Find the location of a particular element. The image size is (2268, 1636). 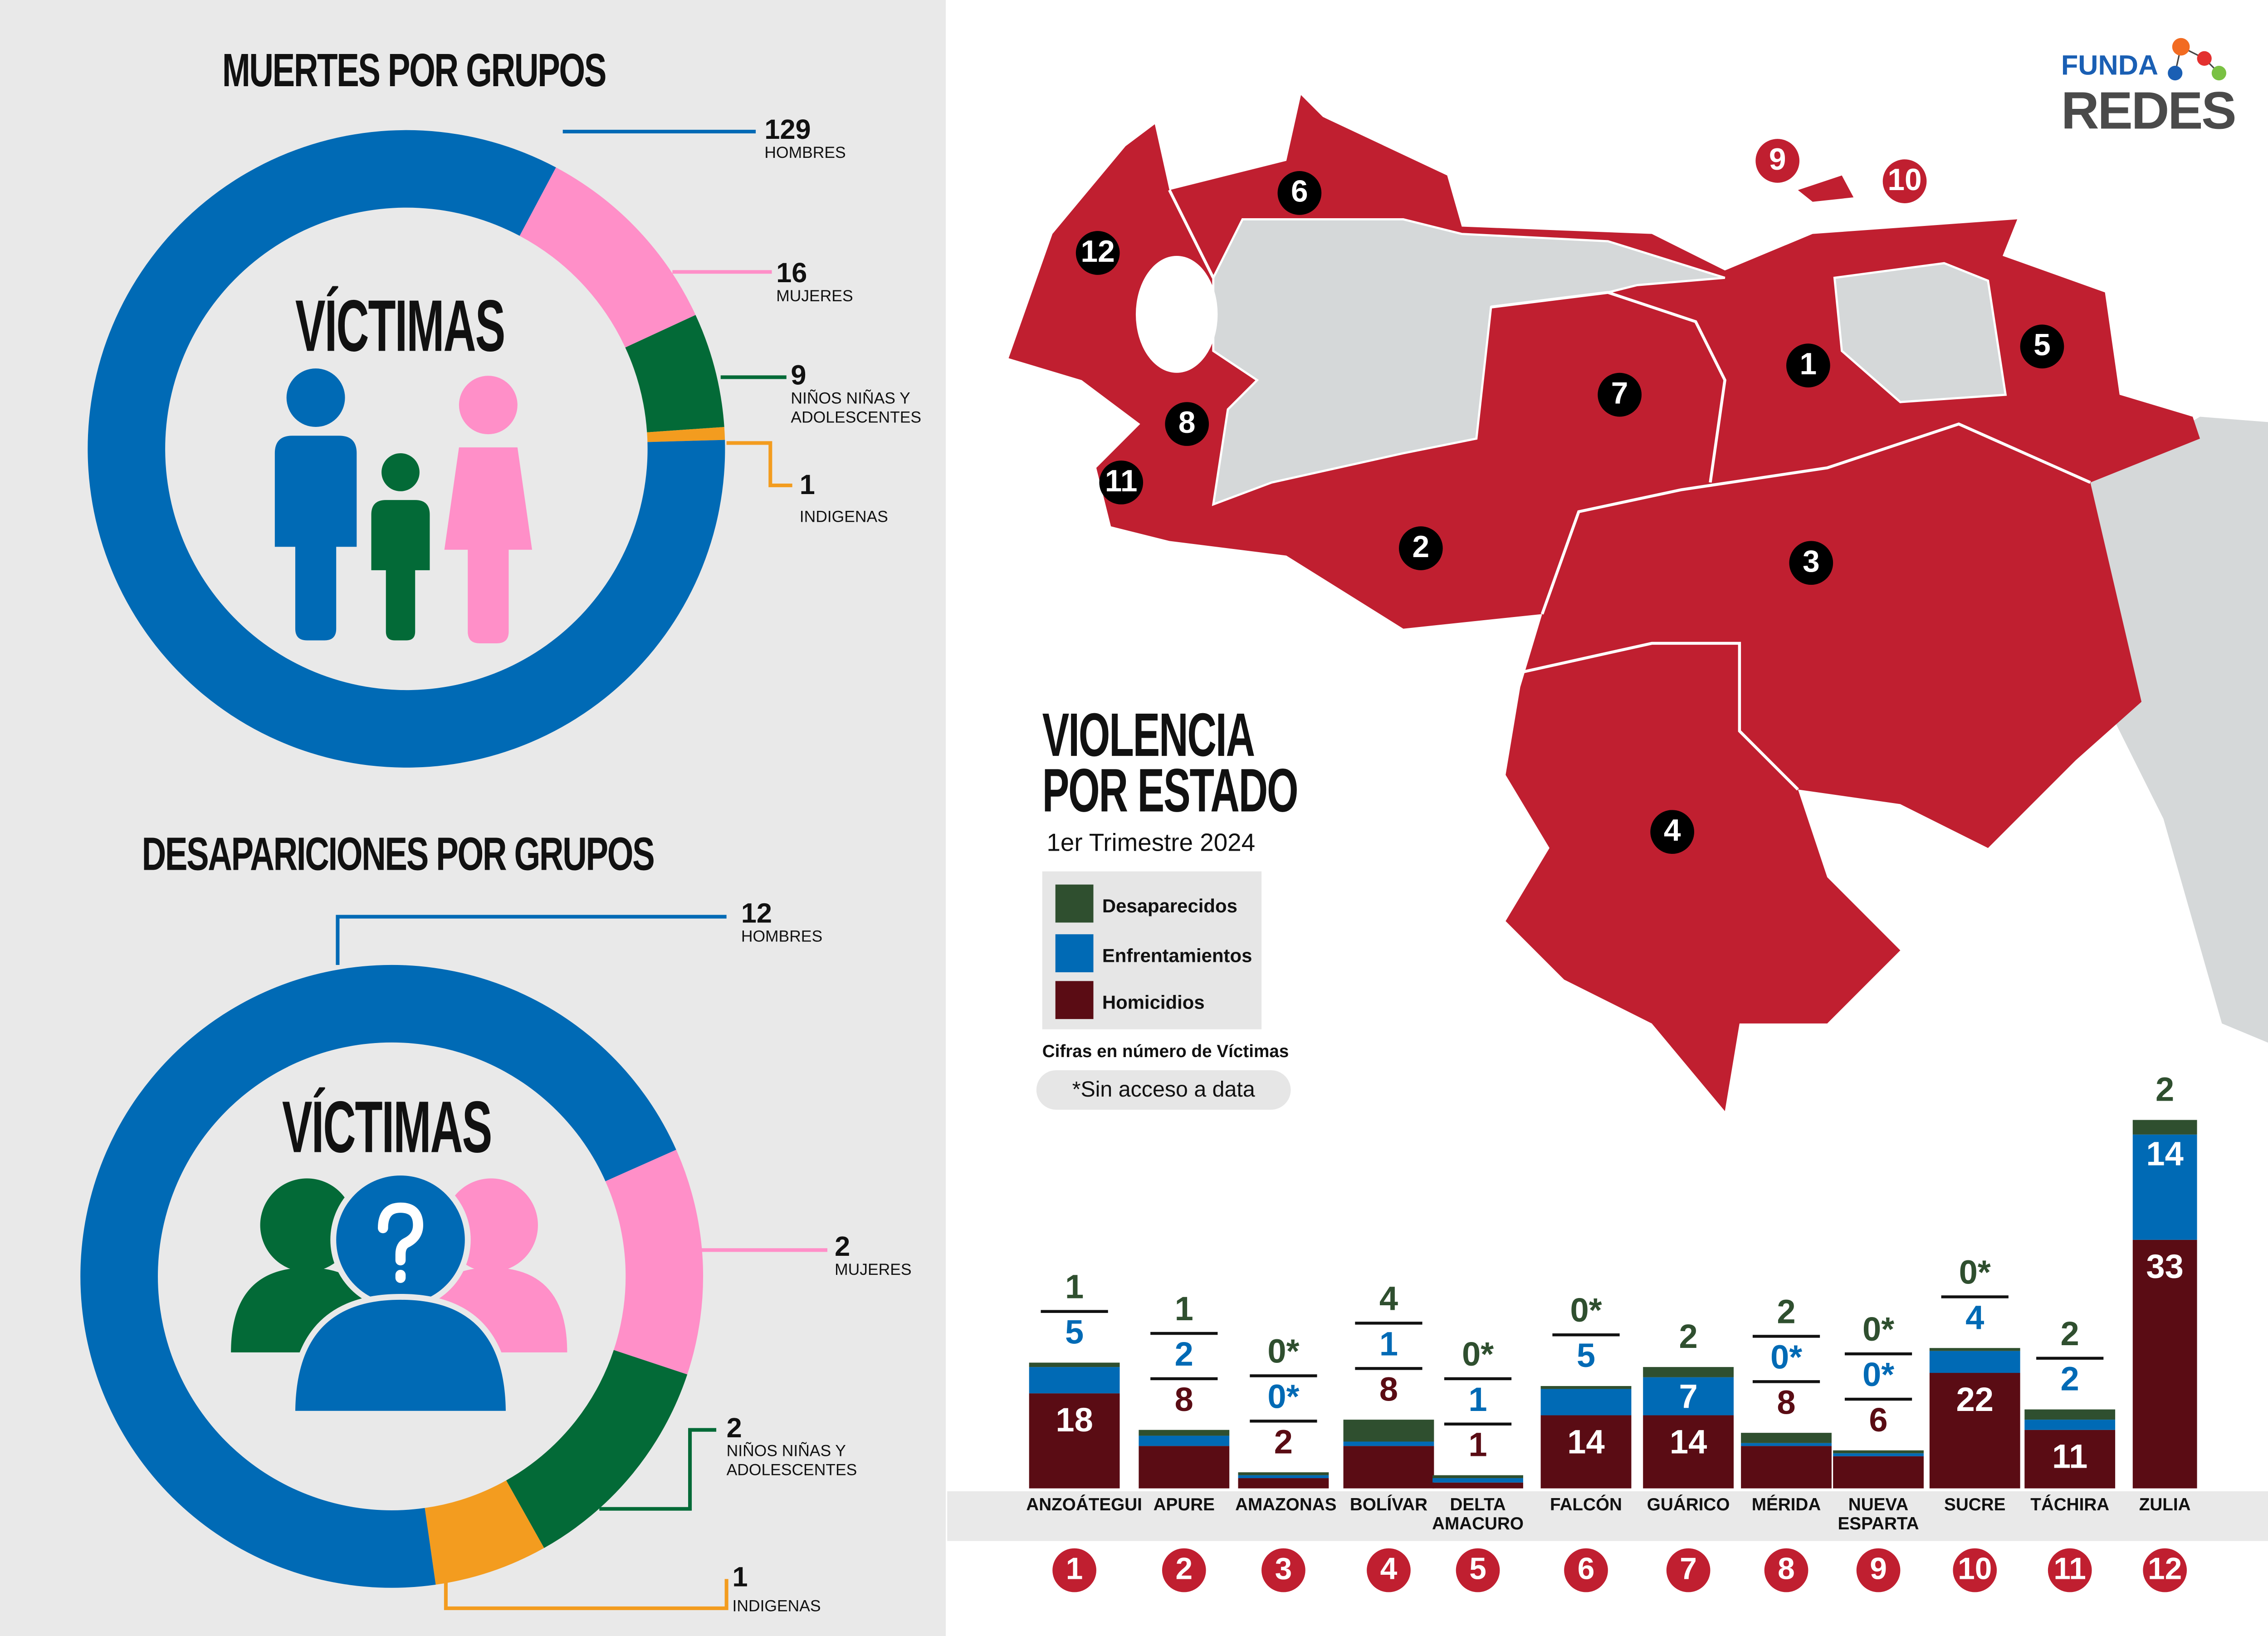

deaths-title: MUERTES POR GRUPOS is located at coordinates (415, 71).